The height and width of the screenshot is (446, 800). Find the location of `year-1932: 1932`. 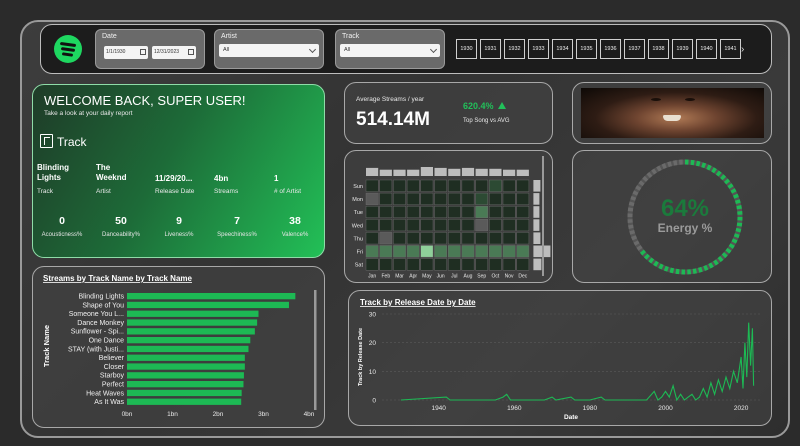

year-1932: 1932 is located at coordinates (514, 49).